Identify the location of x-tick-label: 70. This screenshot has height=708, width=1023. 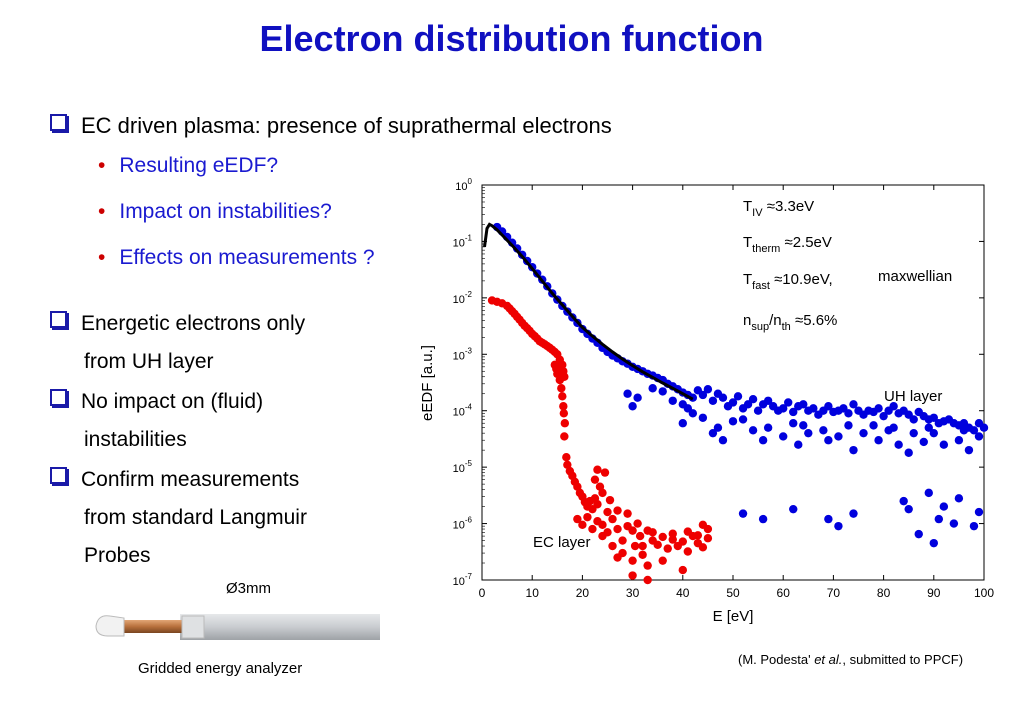
(834, 593).